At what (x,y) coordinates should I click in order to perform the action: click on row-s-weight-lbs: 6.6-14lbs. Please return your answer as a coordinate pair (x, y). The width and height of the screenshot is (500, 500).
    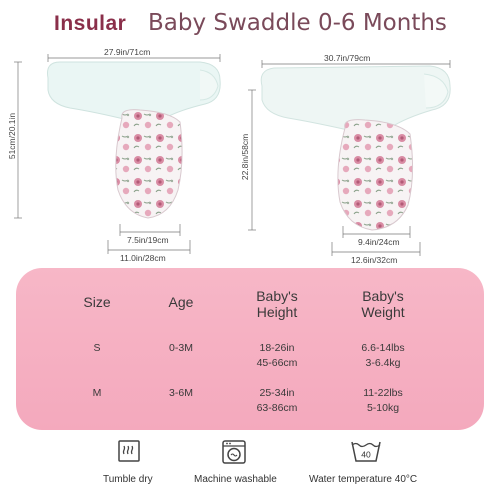
    Looking at the image, I should click on (383, 348).